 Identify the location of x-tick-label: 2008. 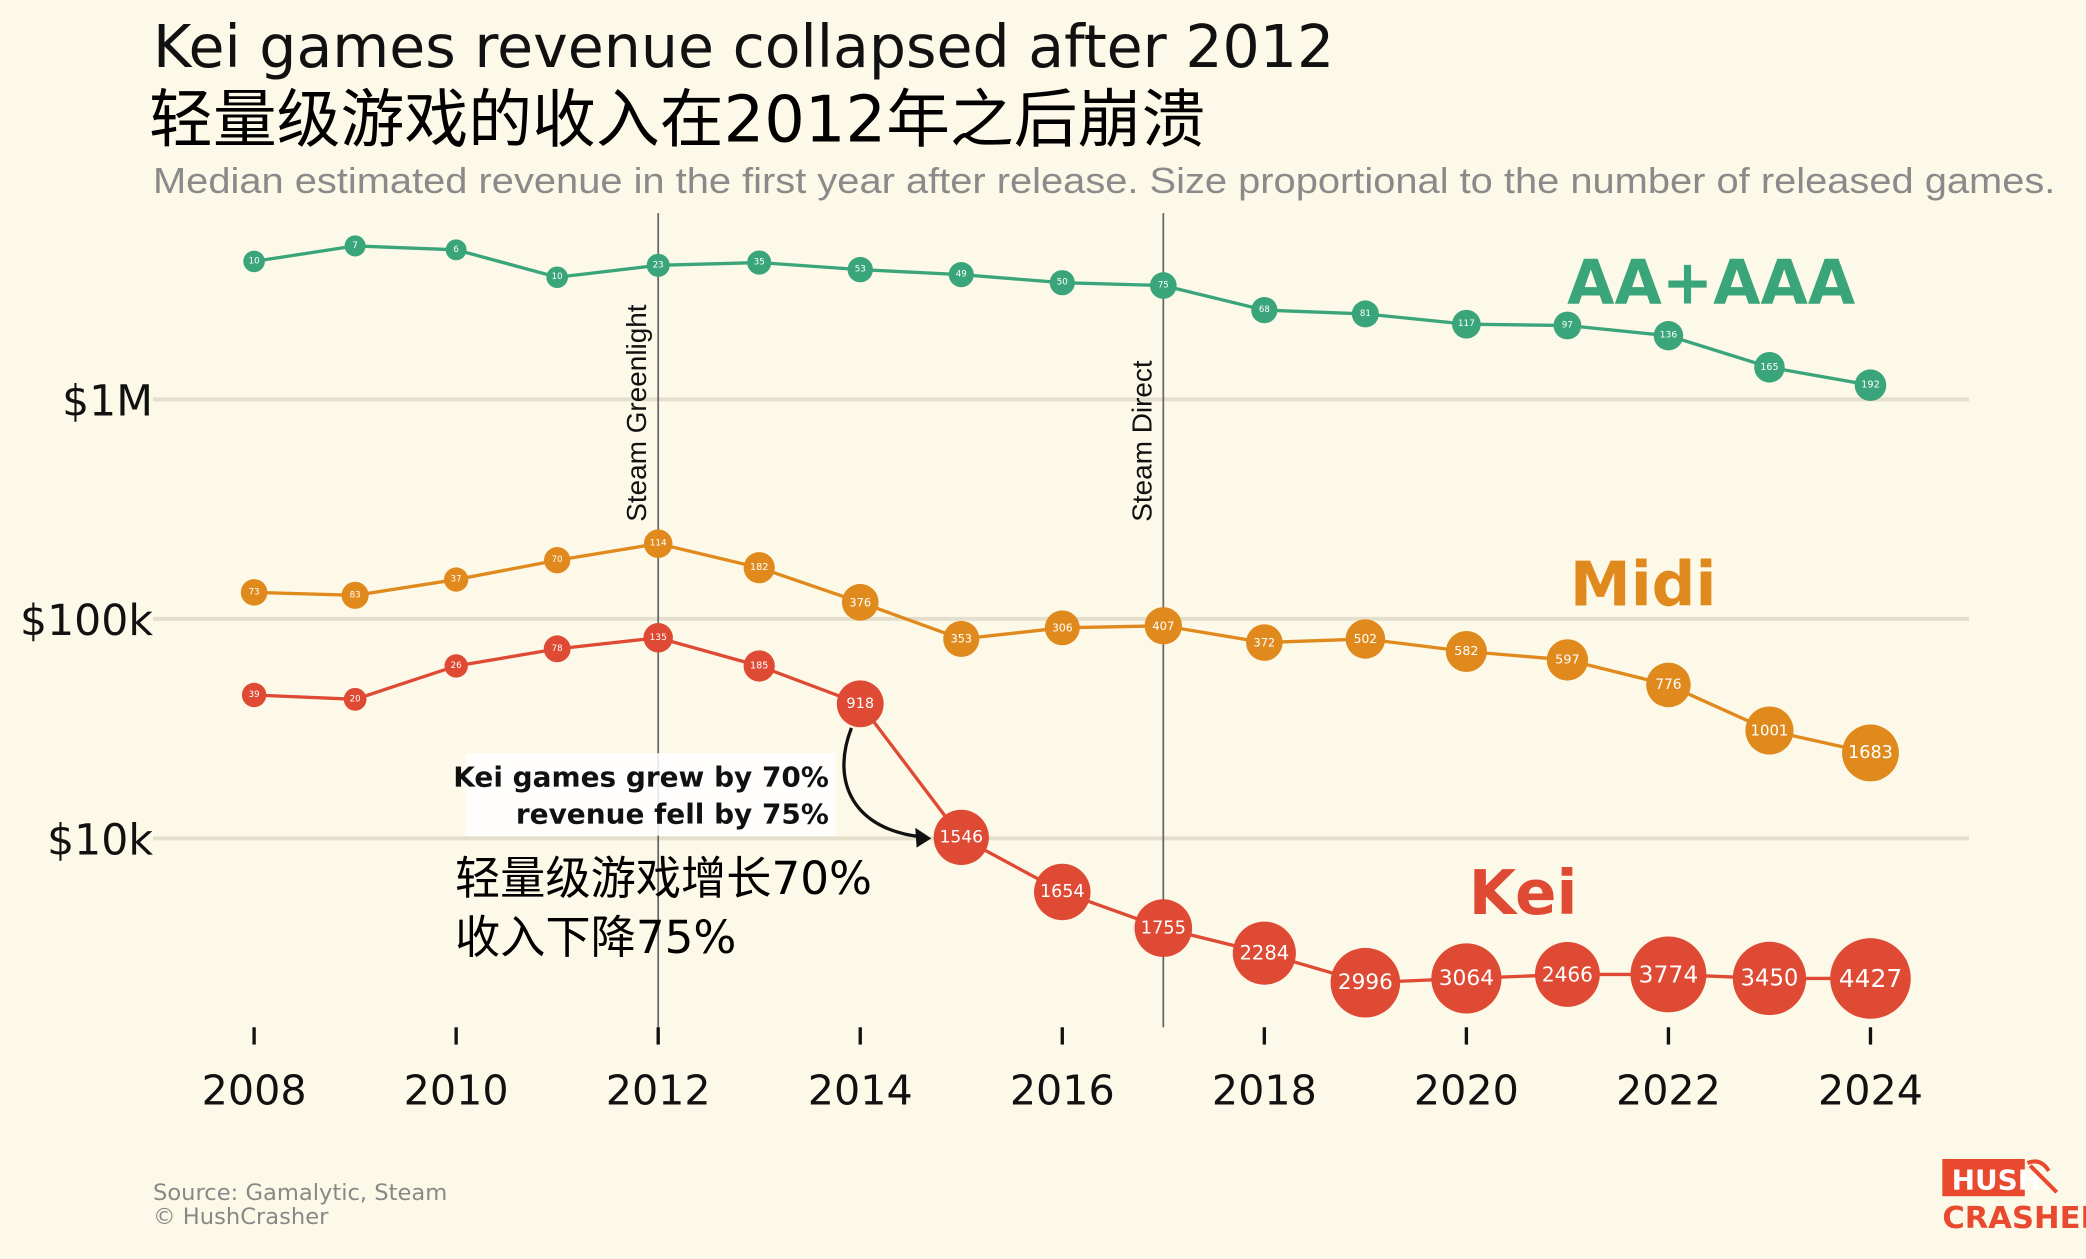
(254, 1090).